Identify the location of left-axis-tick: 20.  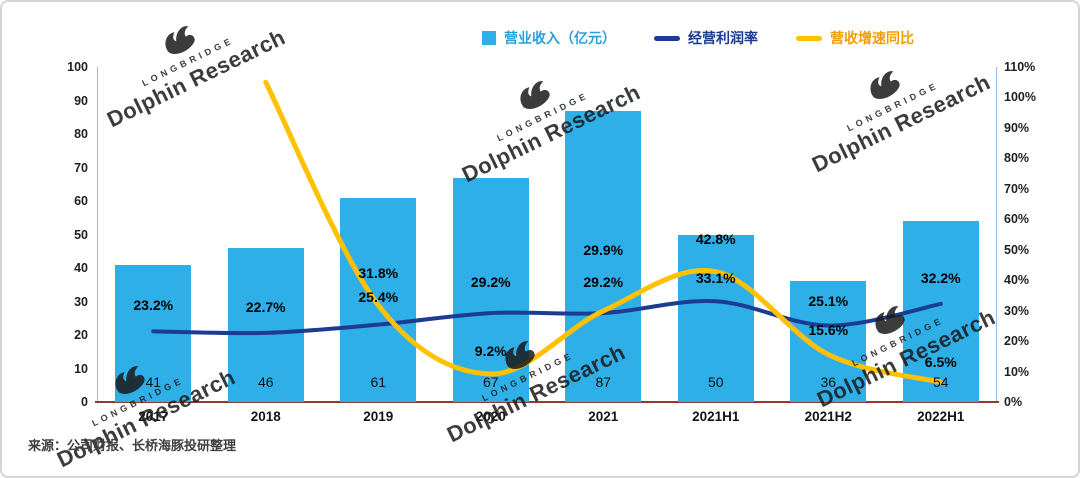
(81, 335).